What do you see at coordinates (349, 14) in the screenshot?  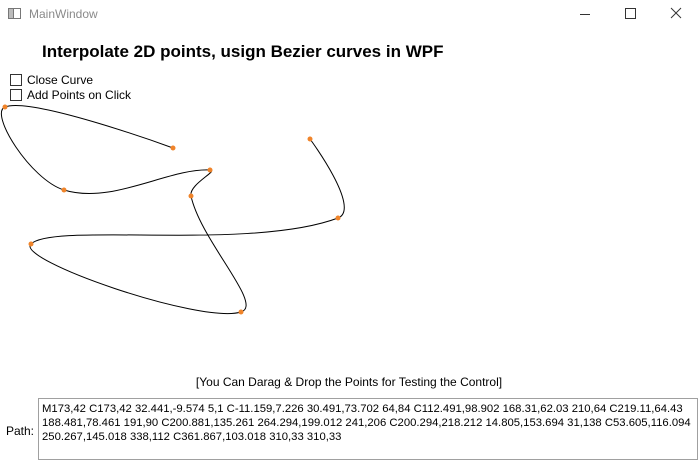 I see `title-bar: MainWindow` at bounding box center [349, 14].